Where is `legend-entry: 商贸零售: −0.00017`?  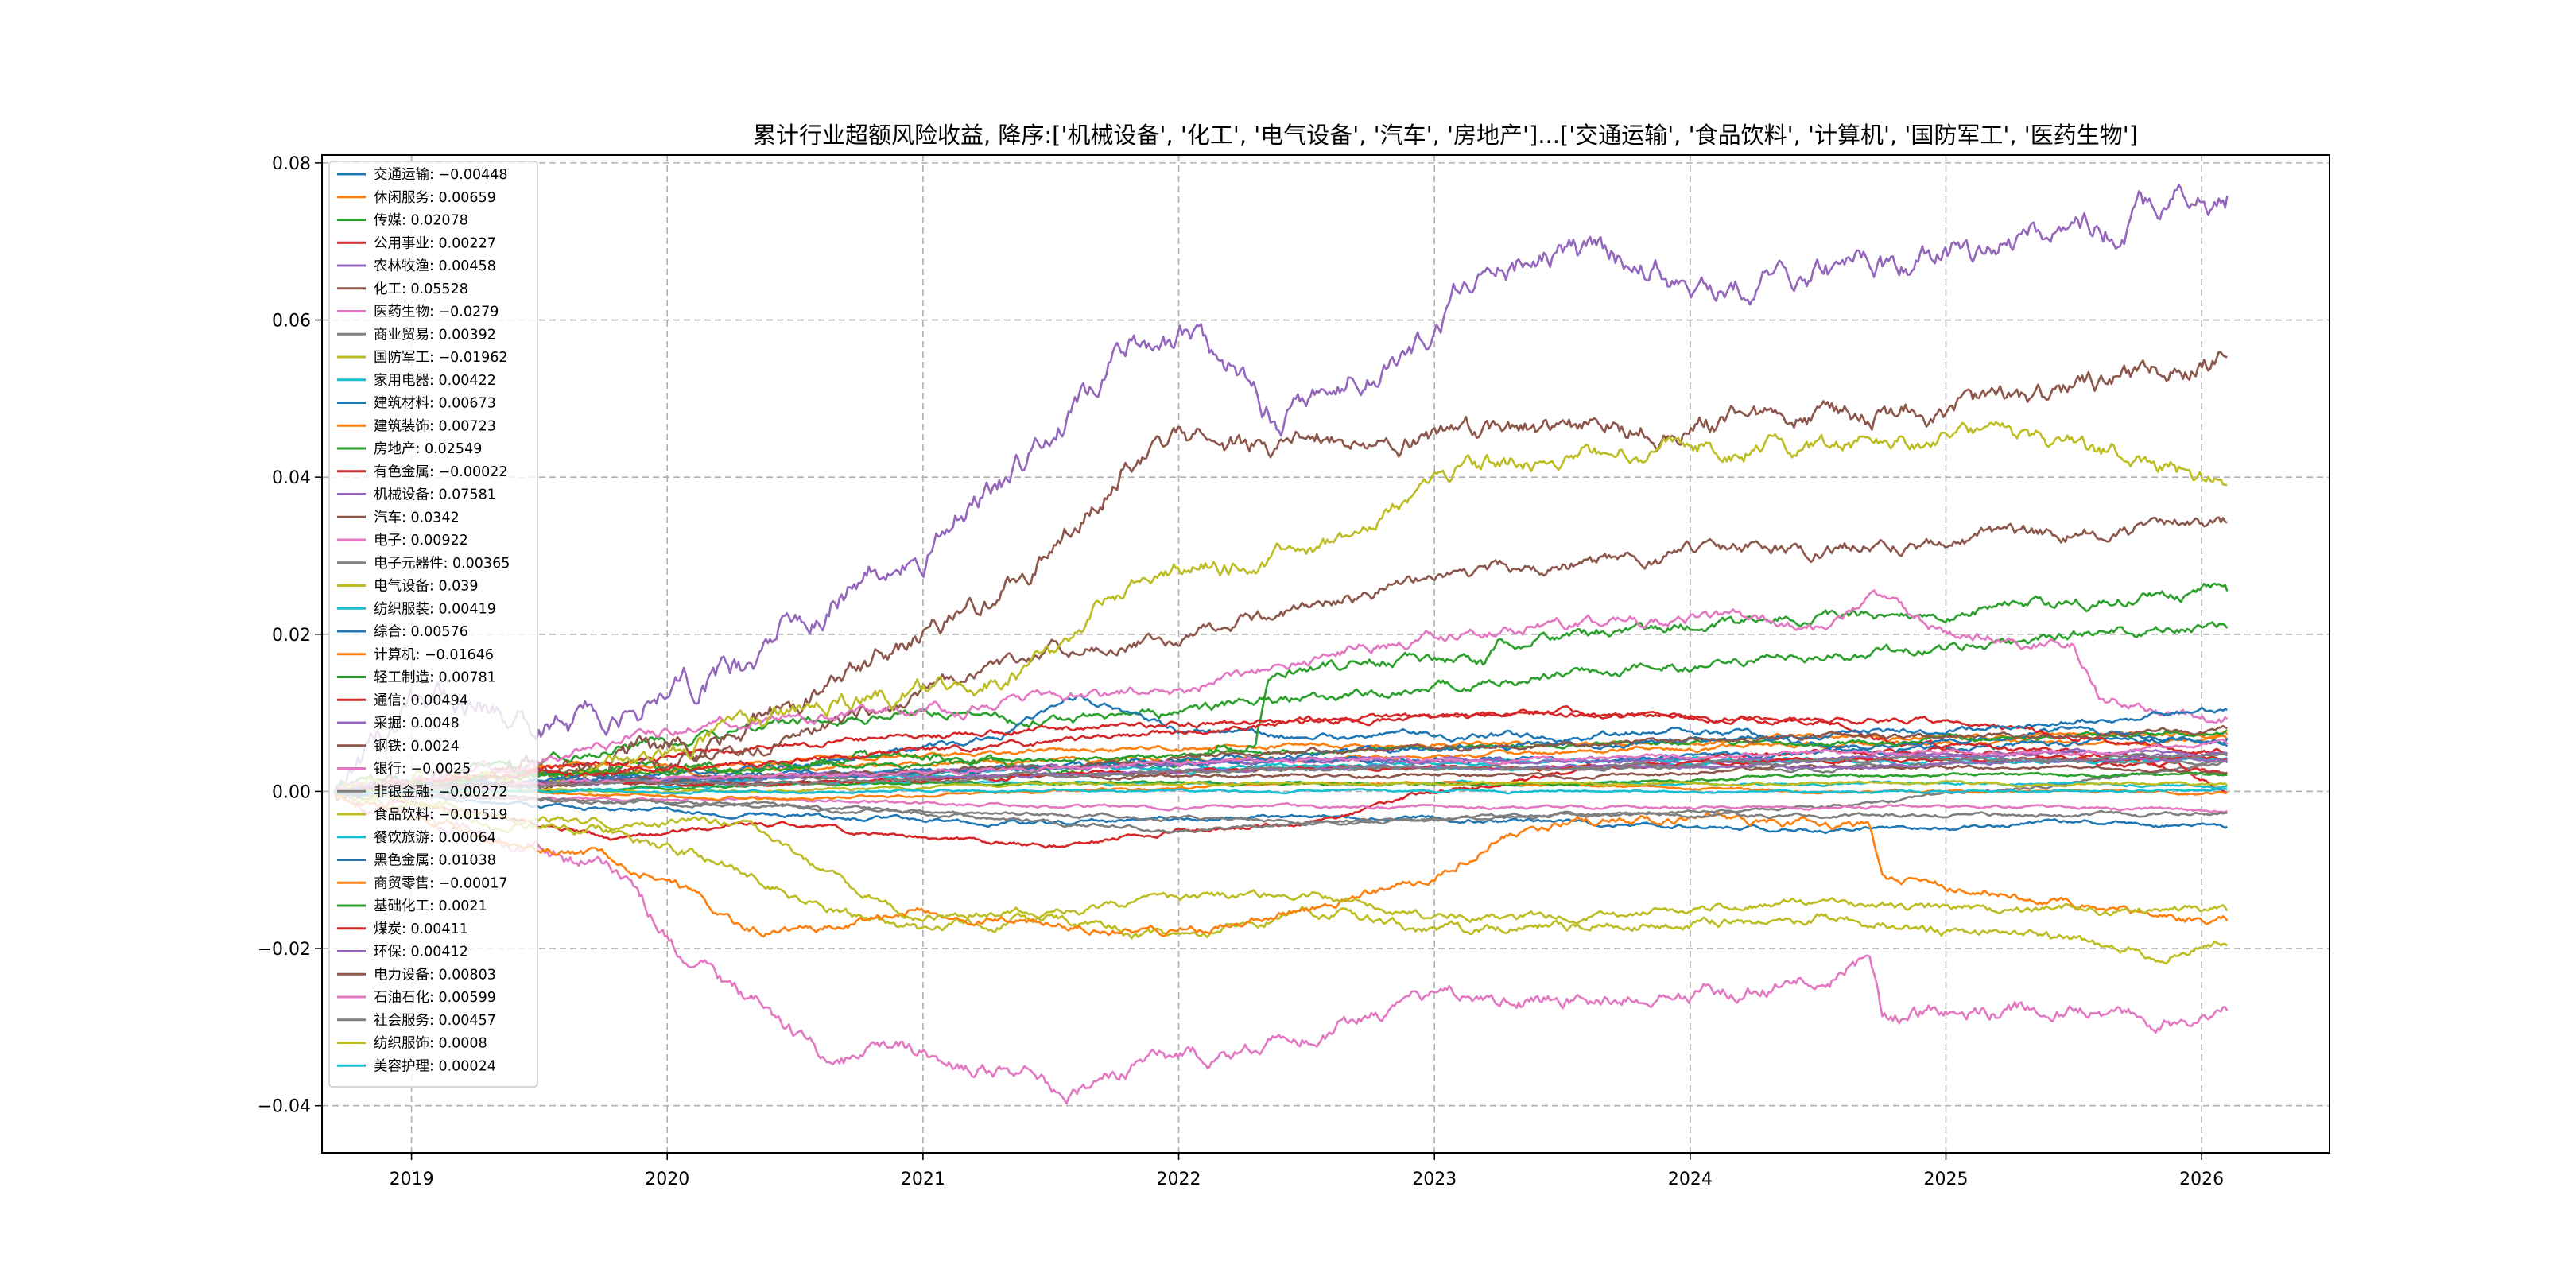
legend-entry: 商贸零售: −0.00017 is located at coordinates (441, 883).